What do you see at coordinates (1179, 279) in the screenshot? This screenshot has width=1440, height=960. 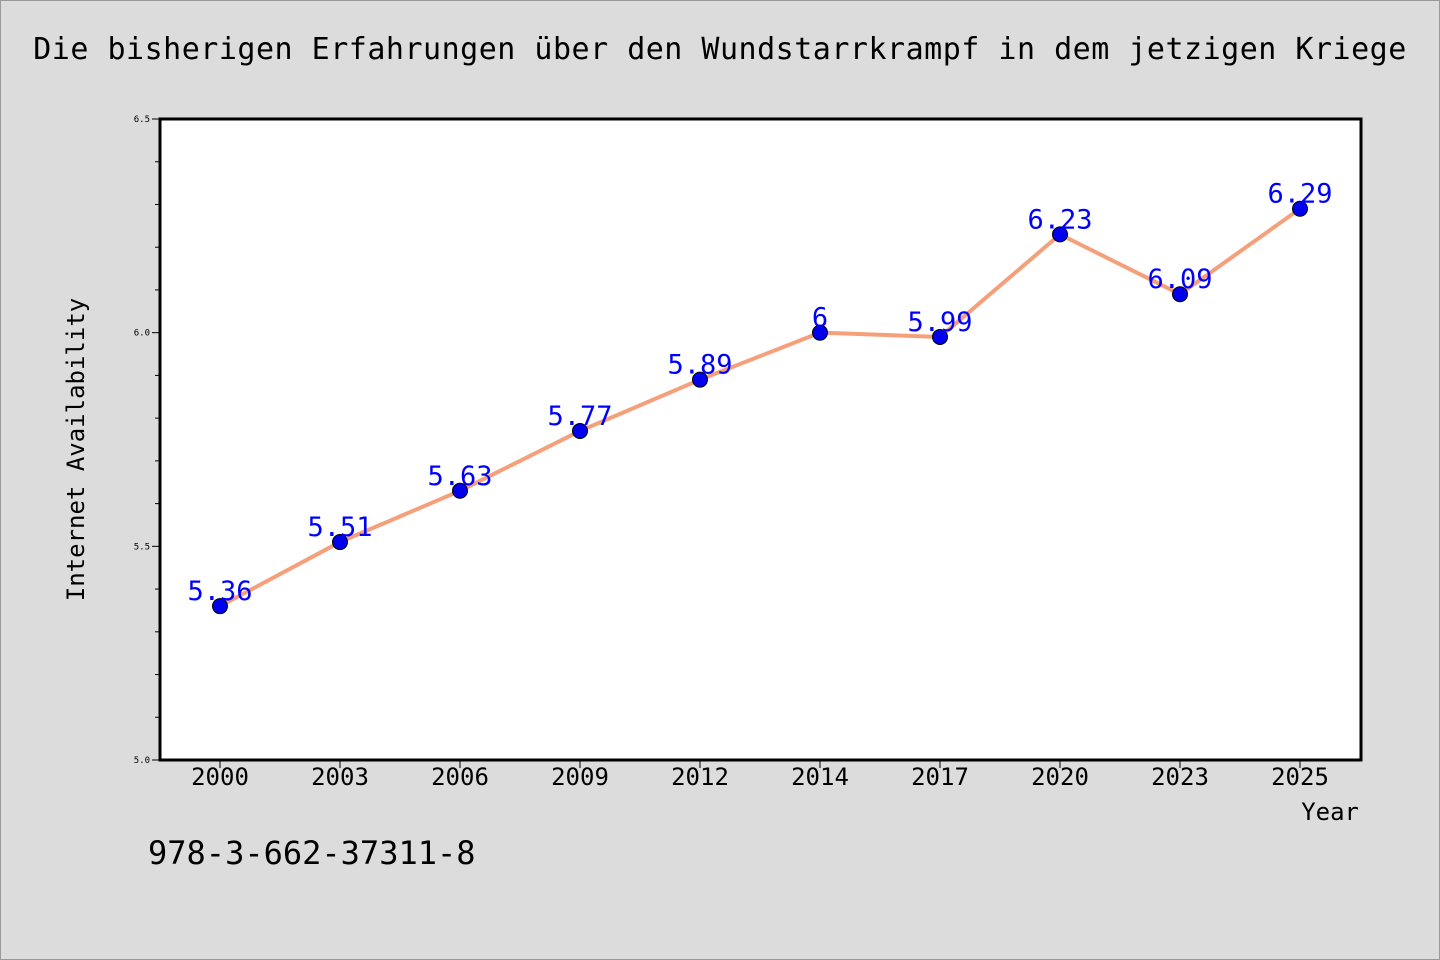 I see `data-label: 6.09` at bounding box center [1179, 279].